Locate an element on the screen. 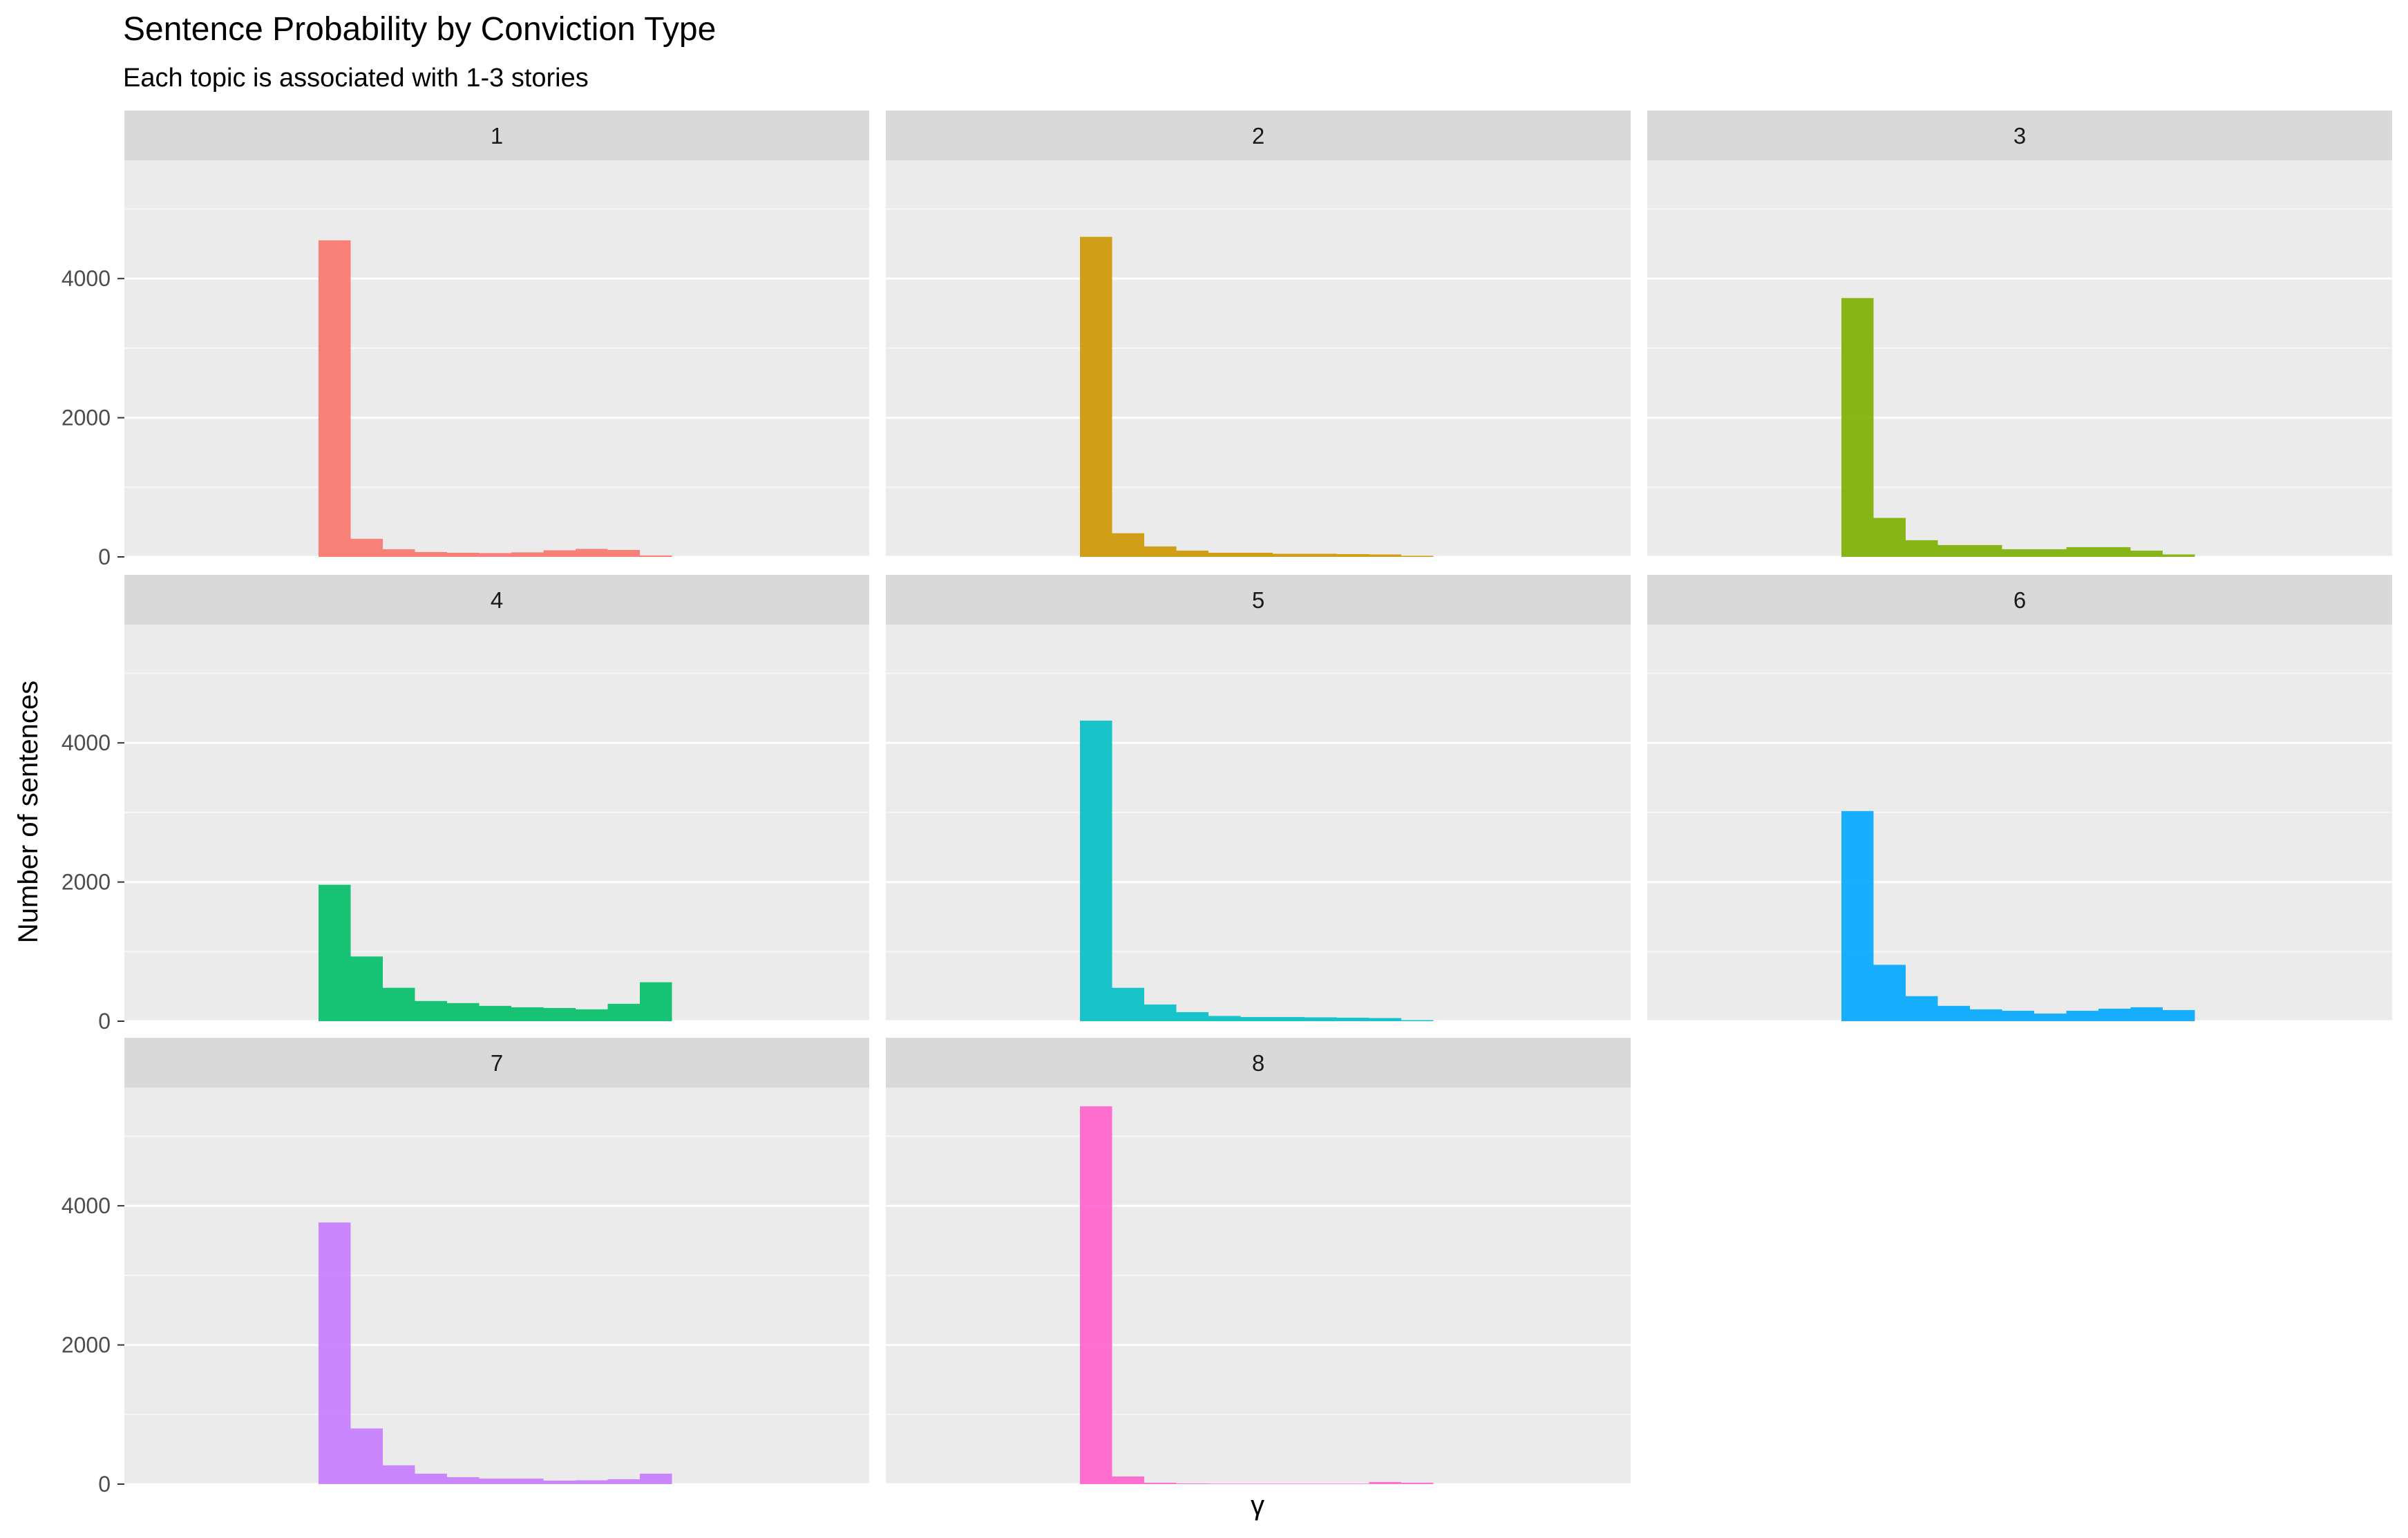 This screenshot has height=1538, width=2408. y-axis-title: Number of sentences is located at coordinates (28, 812).